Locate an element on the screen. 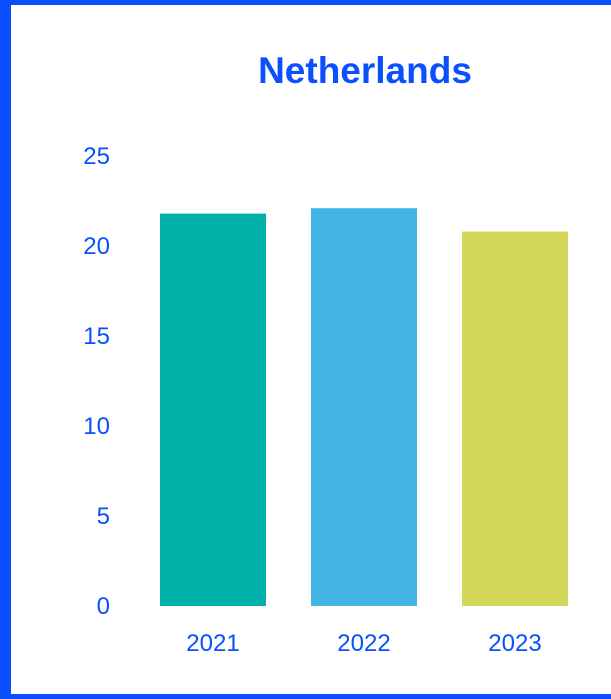  bar-2022 is located at coordinates (364, 407).